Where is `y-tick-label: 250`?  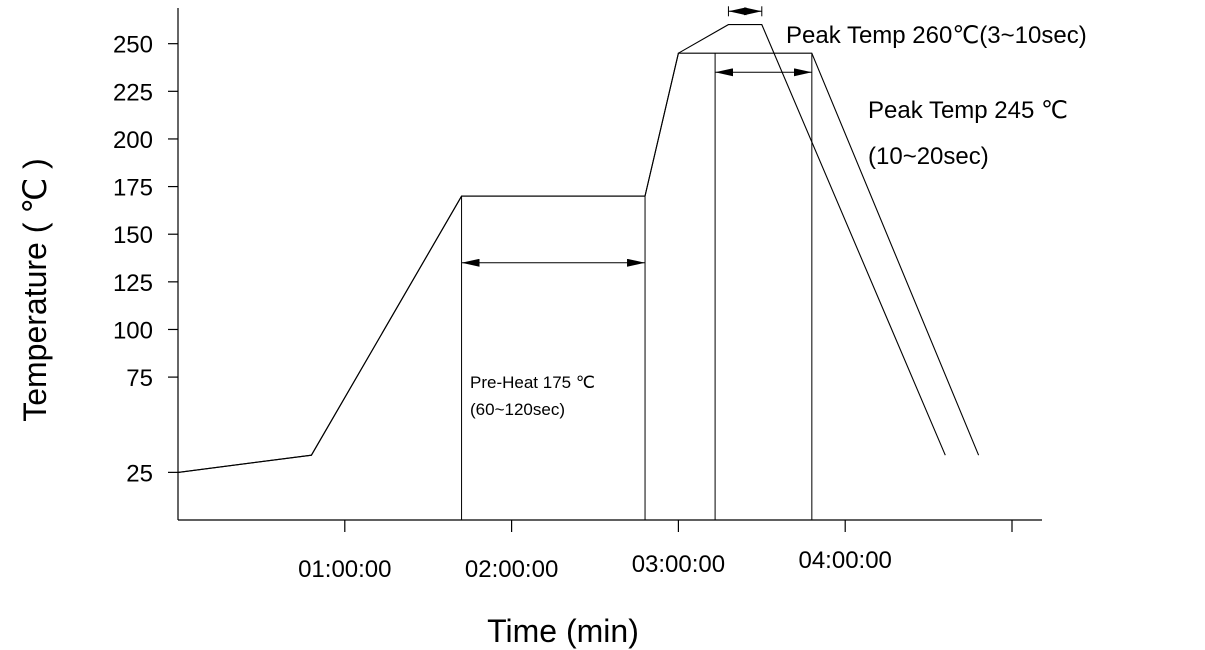
y-tick-label: 250 is located at coordinates (133, 45).